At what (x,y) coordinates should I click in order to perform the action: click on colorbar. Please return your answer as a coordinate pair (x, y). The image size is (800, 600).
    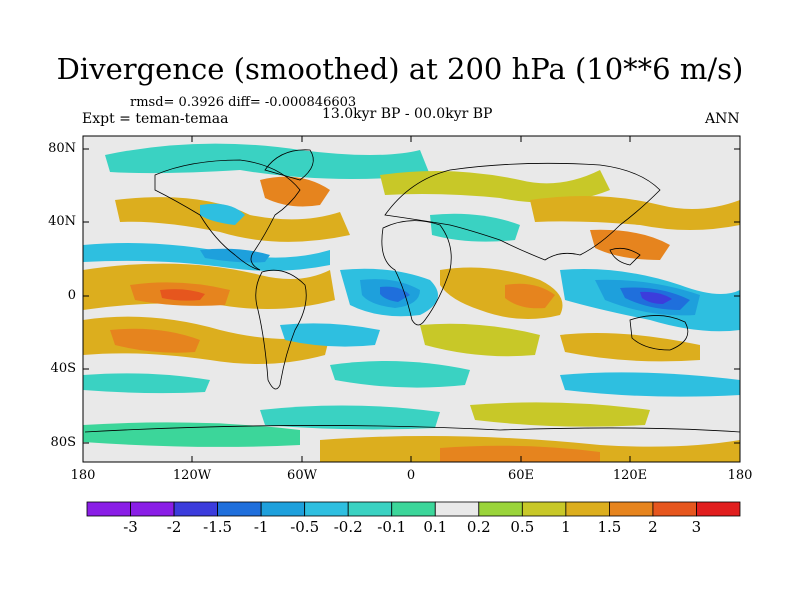
    Looking at the image, I should click on (413, 509).